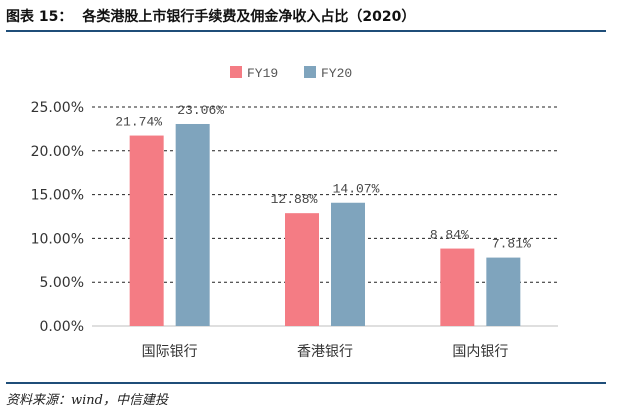 Image resolution: width=620 pixels, height=416 pixels. What do you see at coordinates (57, 196) in the screenshot?
I see `y-tick-label: 15.00%` at bounding box center [57, 196].